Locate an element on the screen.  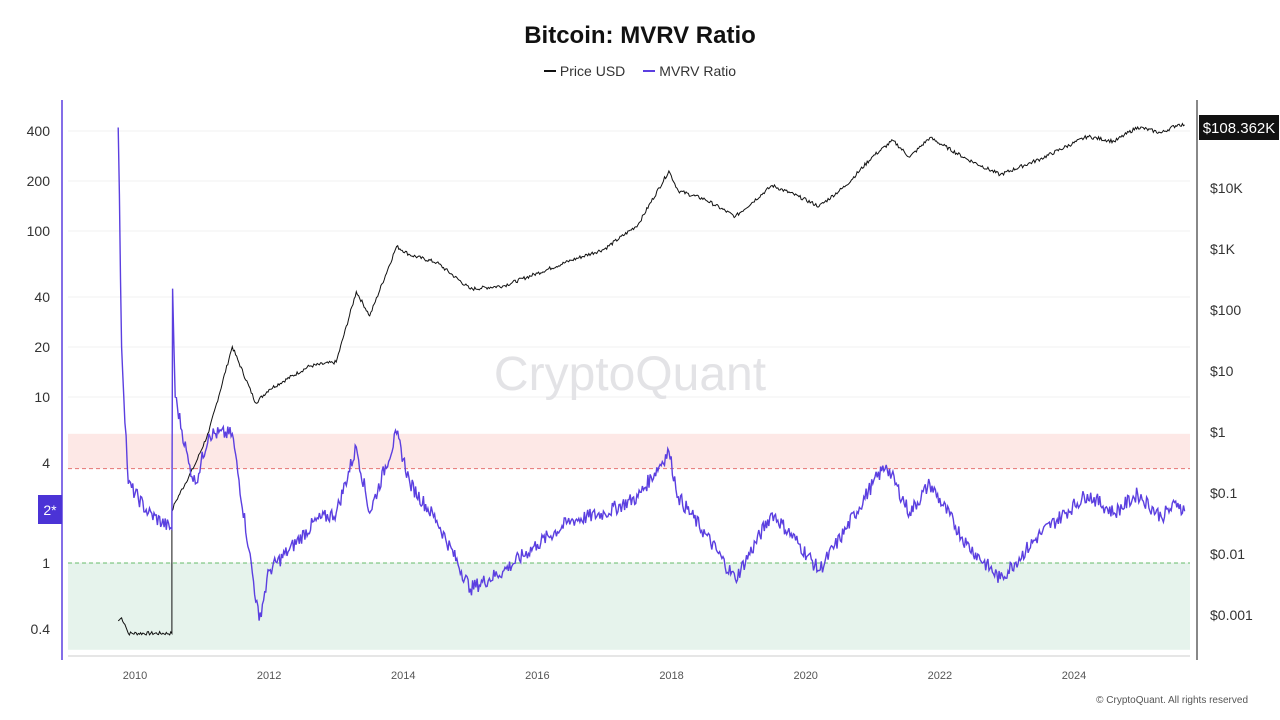
legend: Price USD MVRV Ratio is located at coordinates (640, 71).